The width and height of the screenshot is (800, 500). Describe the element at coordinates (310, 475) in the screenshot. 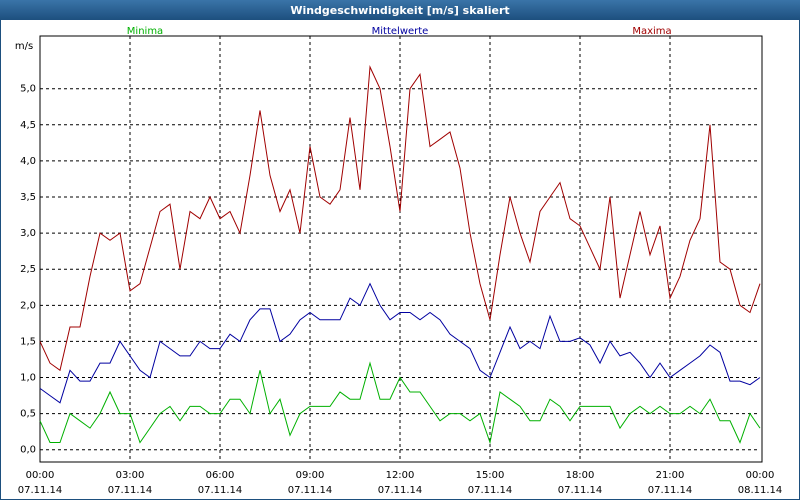

I see `x-tick-label: 09:00` at that location.